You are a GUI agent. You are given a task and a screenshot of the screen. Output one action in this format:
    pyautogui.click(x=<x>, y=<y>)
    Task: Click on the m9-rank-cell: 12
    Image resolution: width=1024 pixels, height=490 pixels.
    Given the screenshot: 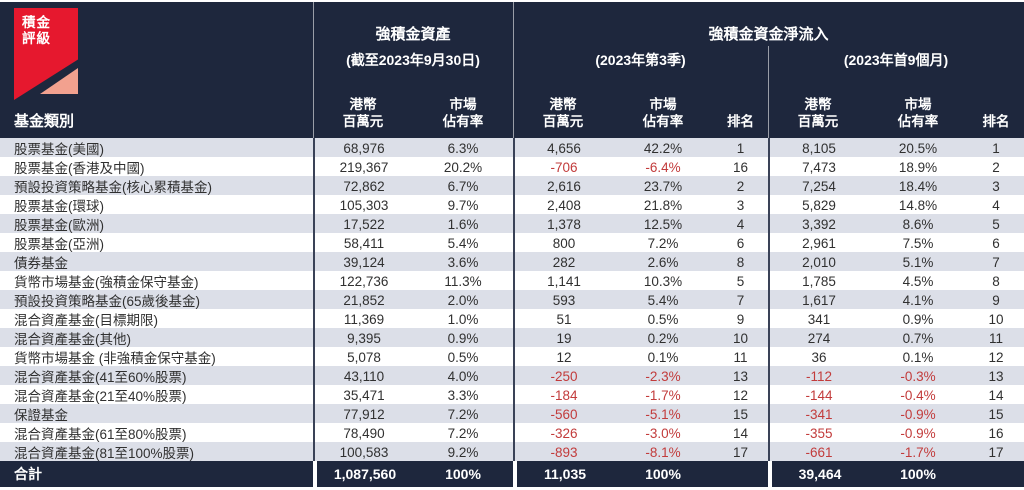 What is the action you would take?
    pyautogui.click(x=996, y=357)
    